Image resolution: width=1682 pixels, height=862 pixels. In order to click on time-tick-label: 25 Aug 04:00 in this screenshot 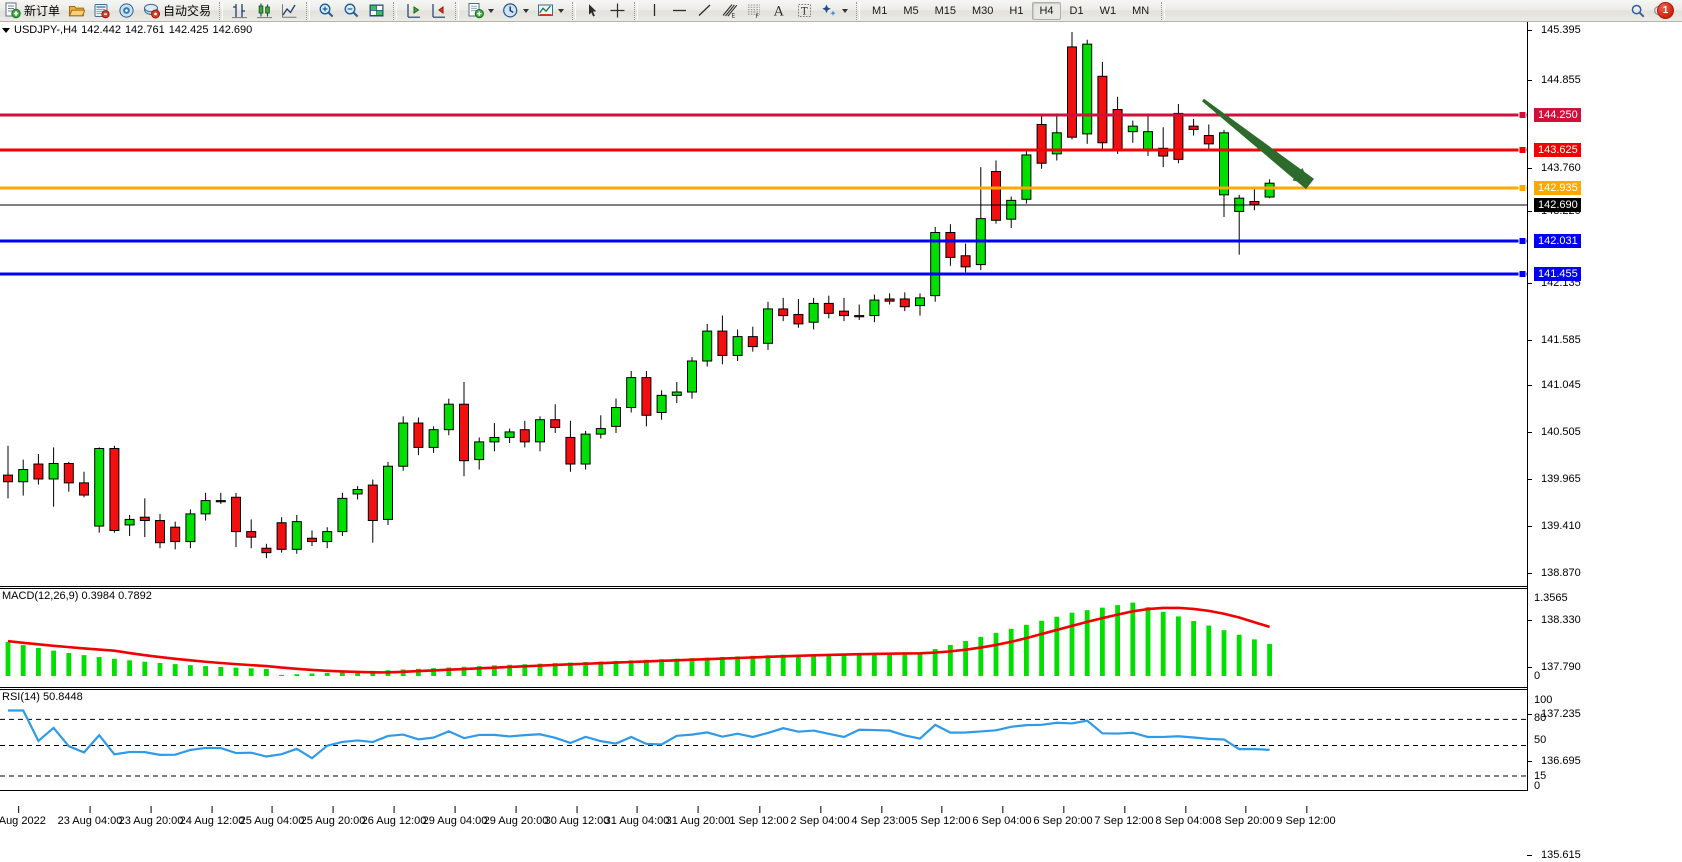, I will do `click(272, 816)`.